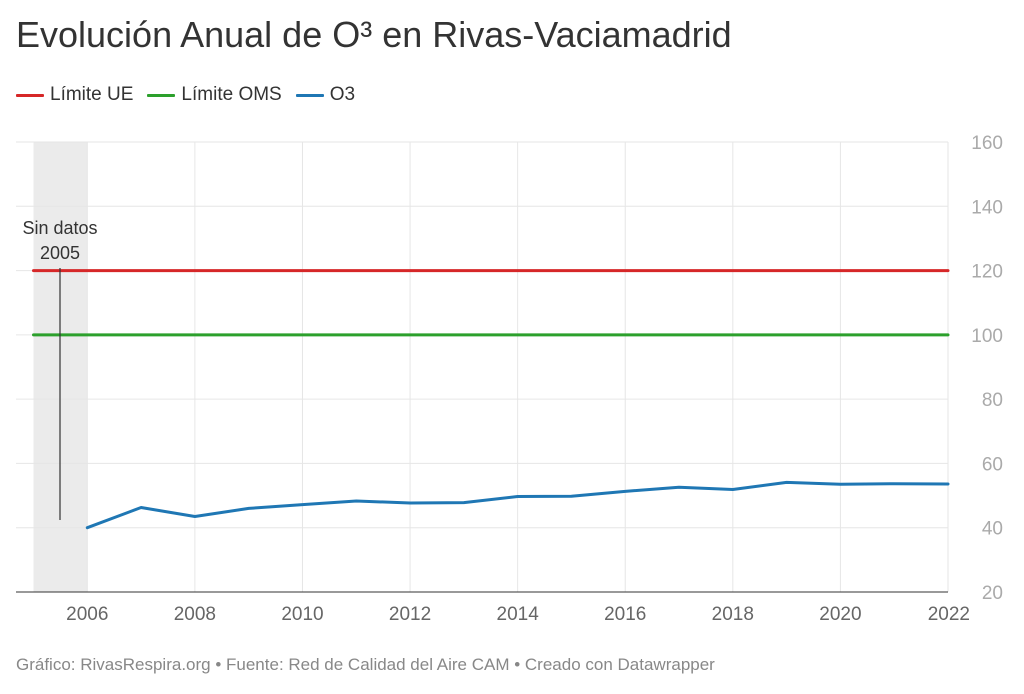 The image size is (1024, 694). I want to click on legend-label-o3: O3, so click(342, 94).